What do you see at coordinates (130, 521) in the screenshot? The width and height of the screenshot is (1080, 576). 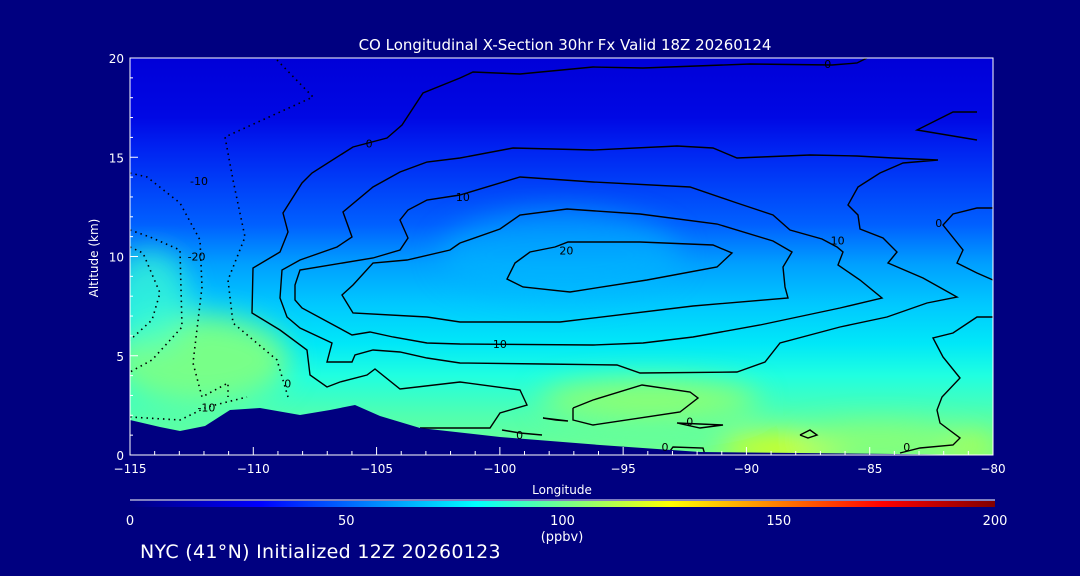 I see `colorbar-tick-label: 0` at bounding box center [130, 521].